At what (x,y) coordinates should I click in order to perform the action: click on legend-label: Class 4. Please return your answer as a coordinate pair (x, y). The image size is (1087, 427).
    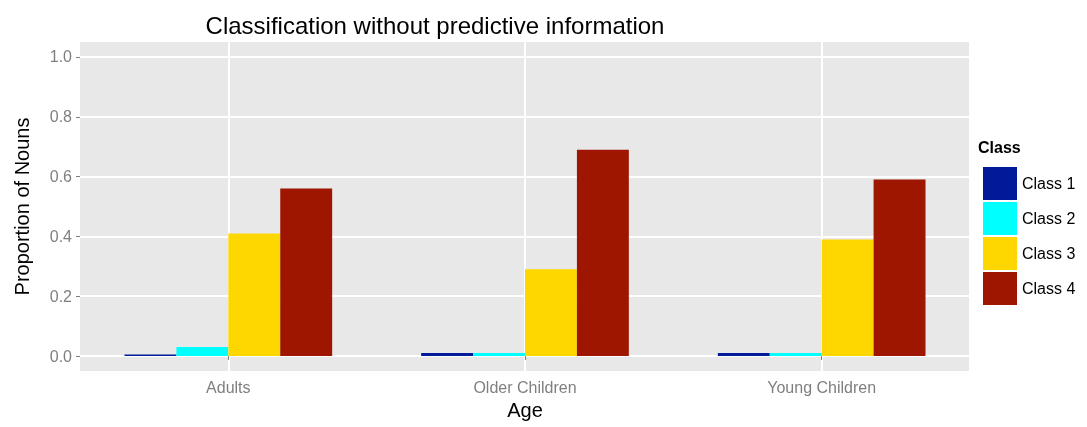
    Looking at the image, I should click on (1049, 288).